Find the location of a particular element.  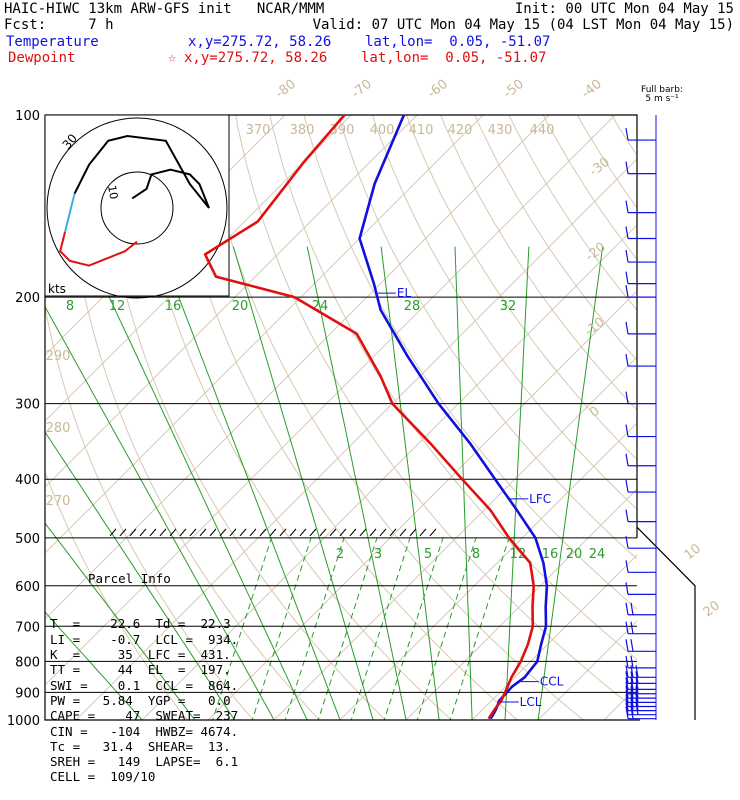

mixing-ratio-label: 32 is located at coordinates (508, 306).